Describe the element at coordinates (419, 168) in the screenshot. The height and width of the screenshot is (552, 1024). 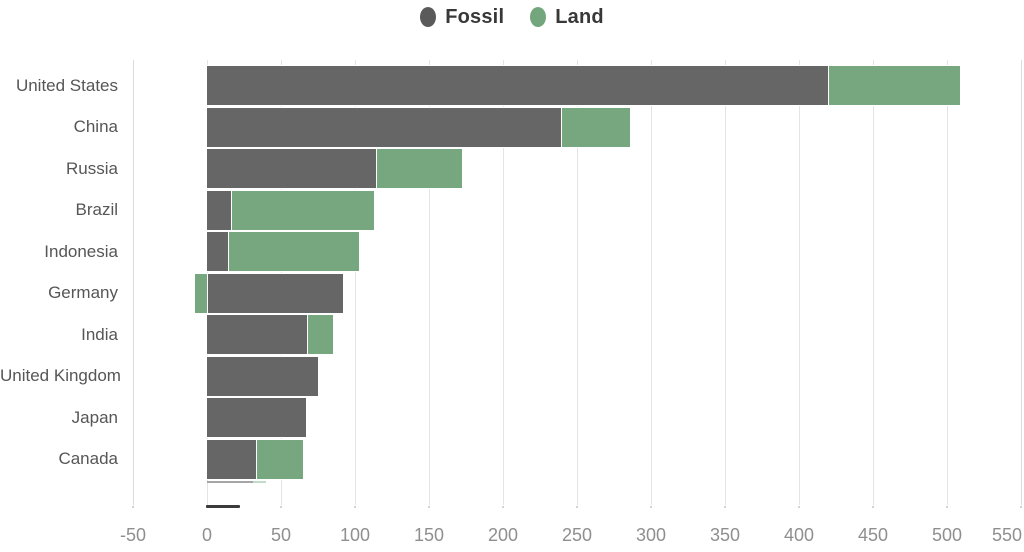
I see `bar-segment-land-russia` at that location.